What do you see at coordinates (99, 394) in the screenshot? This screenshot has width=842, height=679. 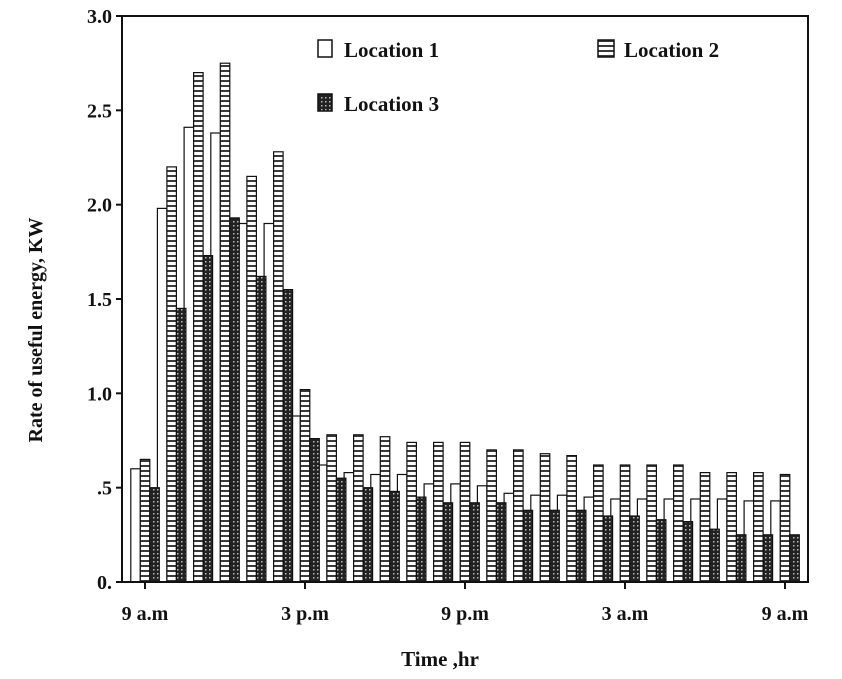 I see `y-tick-label: 1.0` at bounding box center [99, 394].